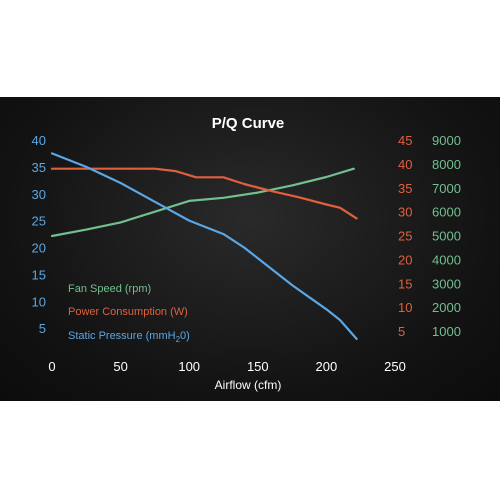  I want to click on right1-tick-label: 30, so click(405, 212).